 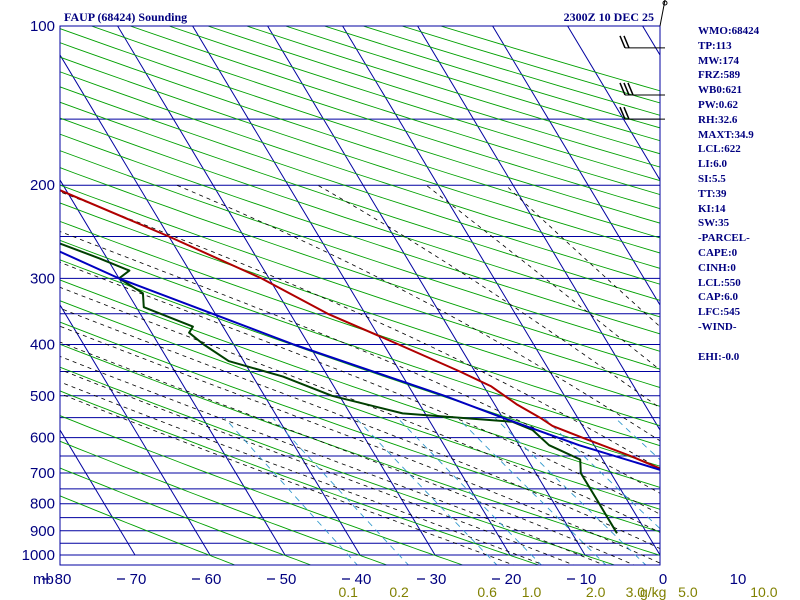 What do you see at coordinates (42, 26) in the screenshot?
I see `pressure-label: 100` at bounding box center [42, 26].